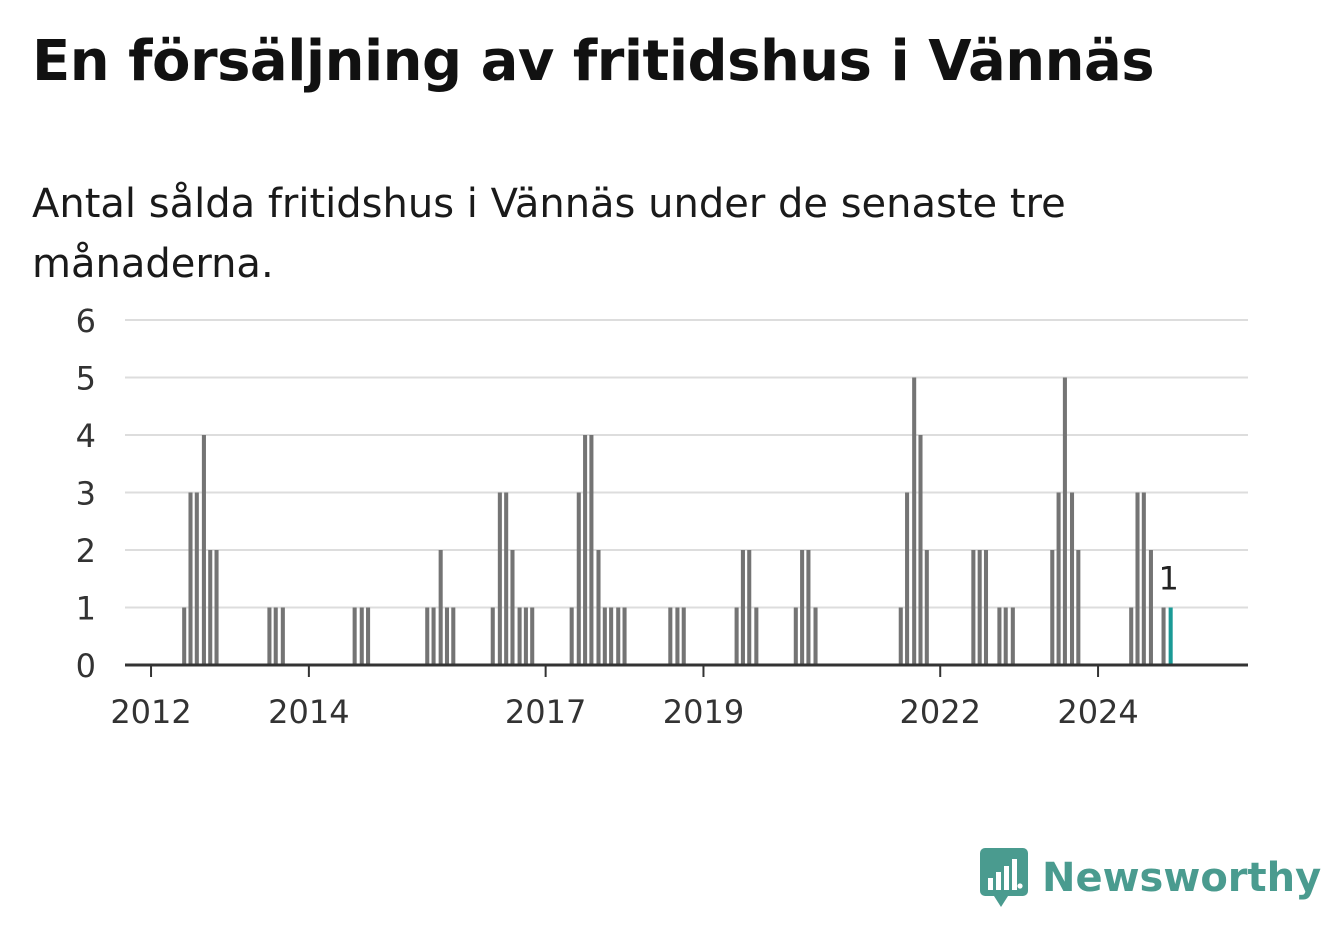 Image resolution: width=1322 pixels, height=939 pixels. What do you see at coordinates (86, 379) in the screenshot?
I see `y-tick-label-5: 5` at bounding box center [86, 379].